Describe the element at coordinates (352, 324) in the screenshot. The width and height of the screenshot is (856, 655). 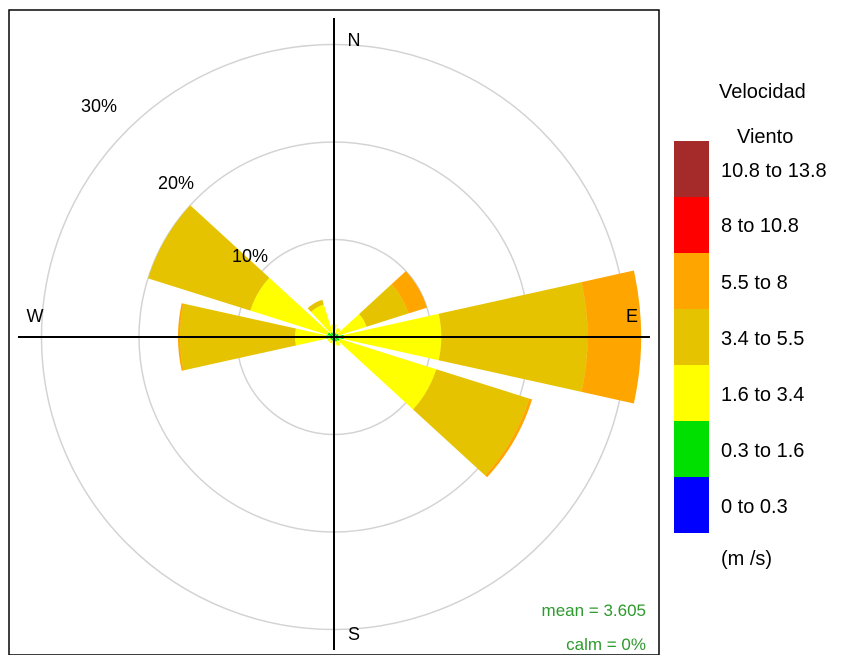
I see `wedge-dir-60-bin-1.6-to-3.4` at that location.